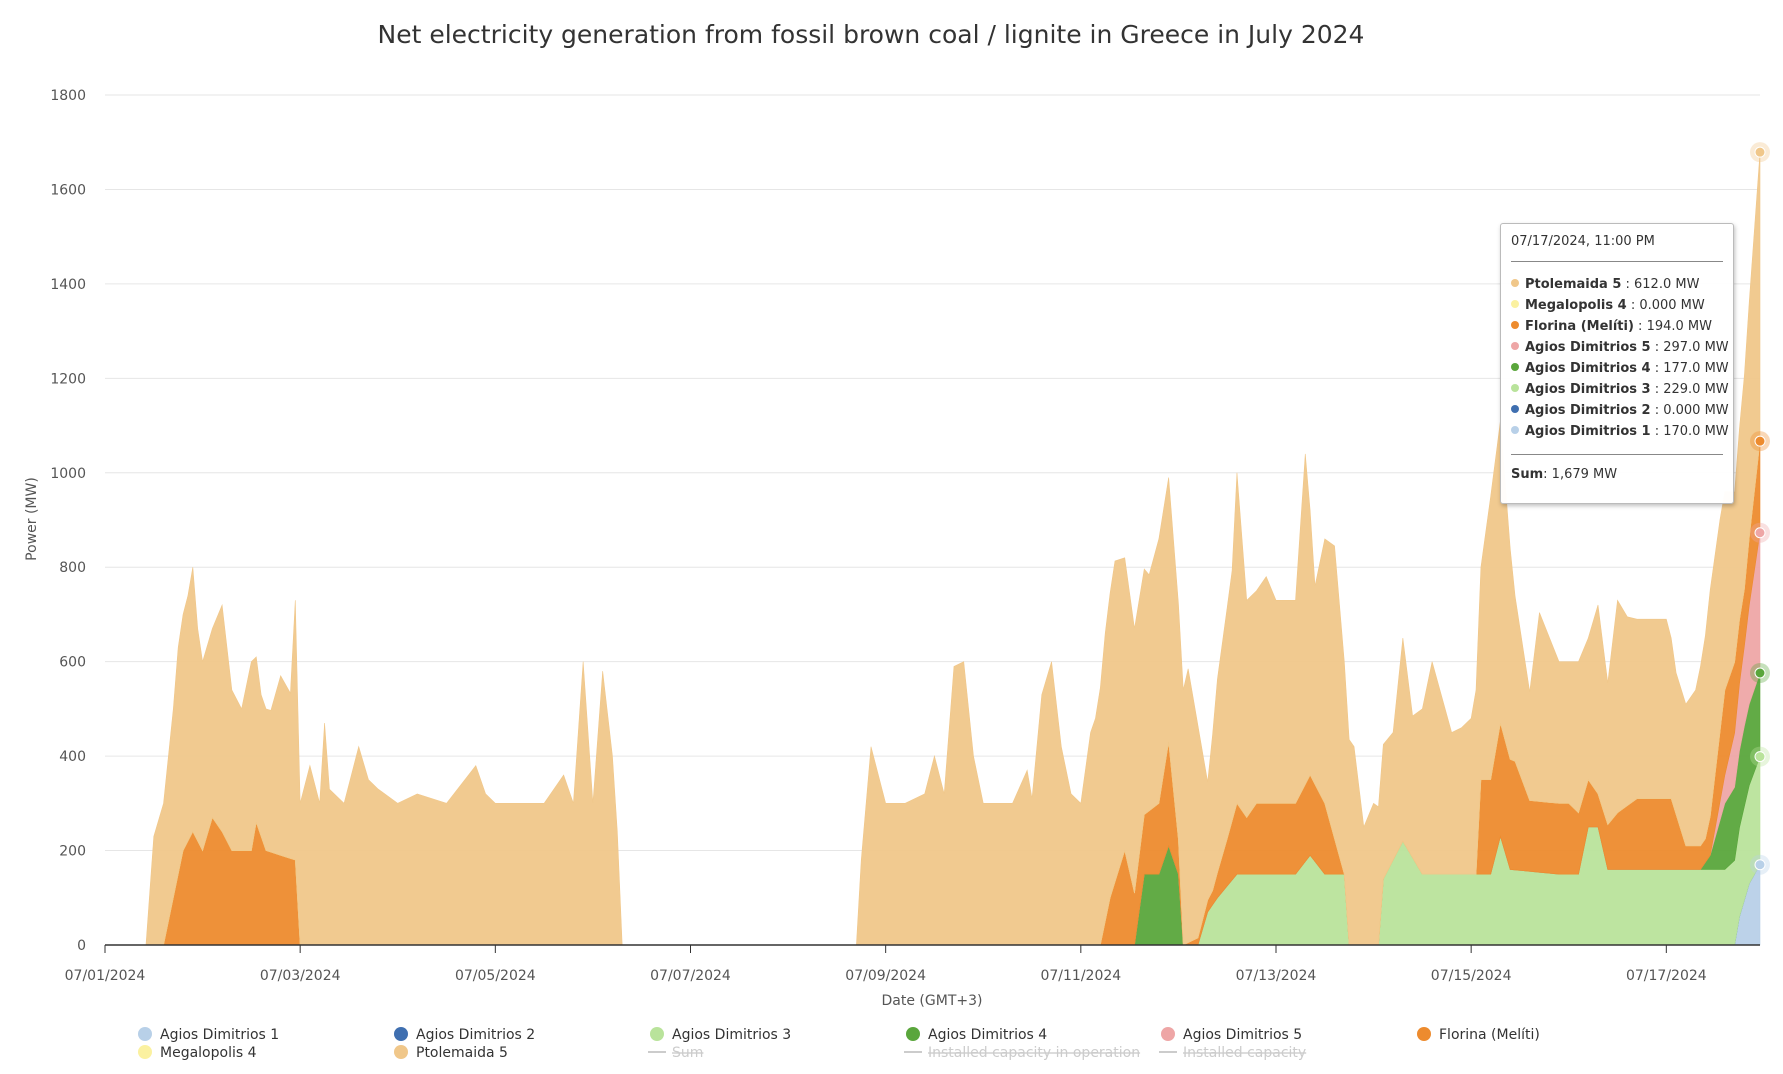 The height and width of the screenshot is (1074, 1783). Describe the element at coordinates (932, 1001) in the screenshot. I see `x-axis-label: Date (GMT+3)` at that location.